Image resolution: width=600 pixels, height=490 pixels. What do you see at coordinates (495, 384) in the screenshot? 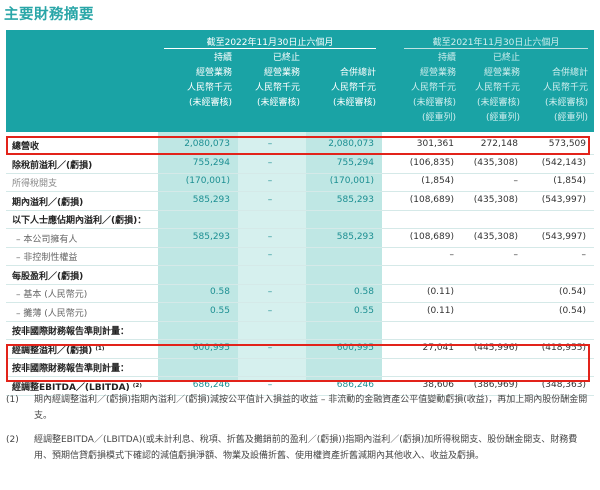
I see `row-value: (386,969)` at bounding box center [495, 384].